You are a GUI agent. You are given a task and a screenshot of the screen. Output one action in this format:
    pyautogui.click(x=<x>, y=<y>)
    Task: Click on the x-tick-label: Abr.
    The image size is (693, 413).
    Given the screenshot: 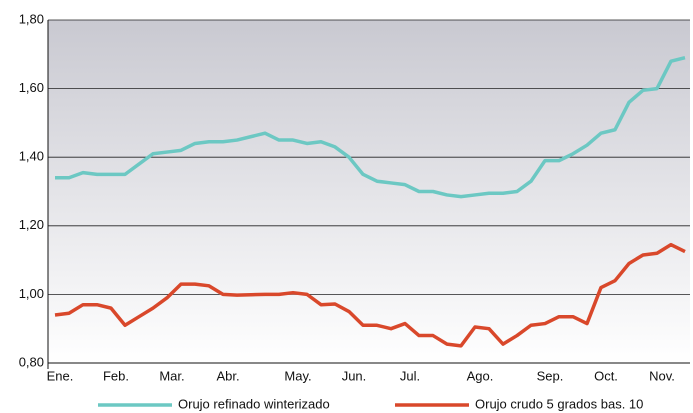 What is the action you would take?
    pyautogui.click(x=227, y=375)
    